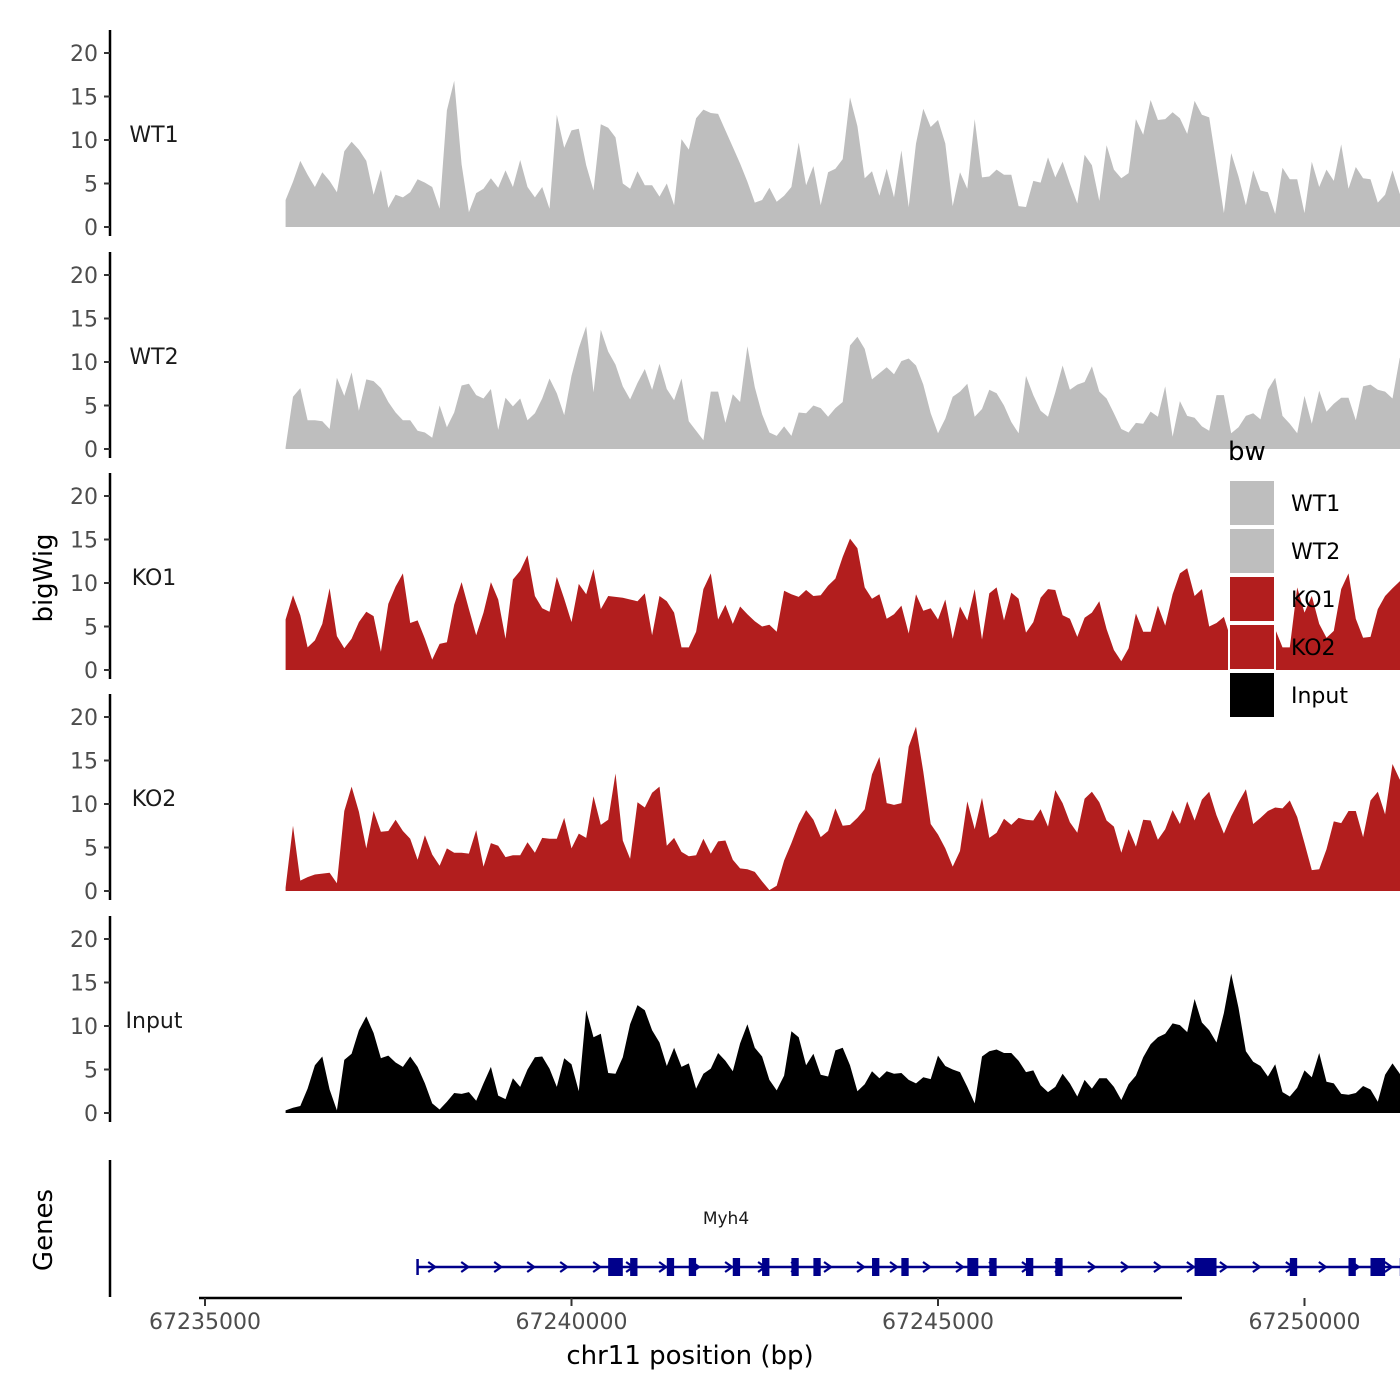 The height and width of the screenshot is (1400, 1400). I want to click on legend-key-wt1, so click(1252, 503).